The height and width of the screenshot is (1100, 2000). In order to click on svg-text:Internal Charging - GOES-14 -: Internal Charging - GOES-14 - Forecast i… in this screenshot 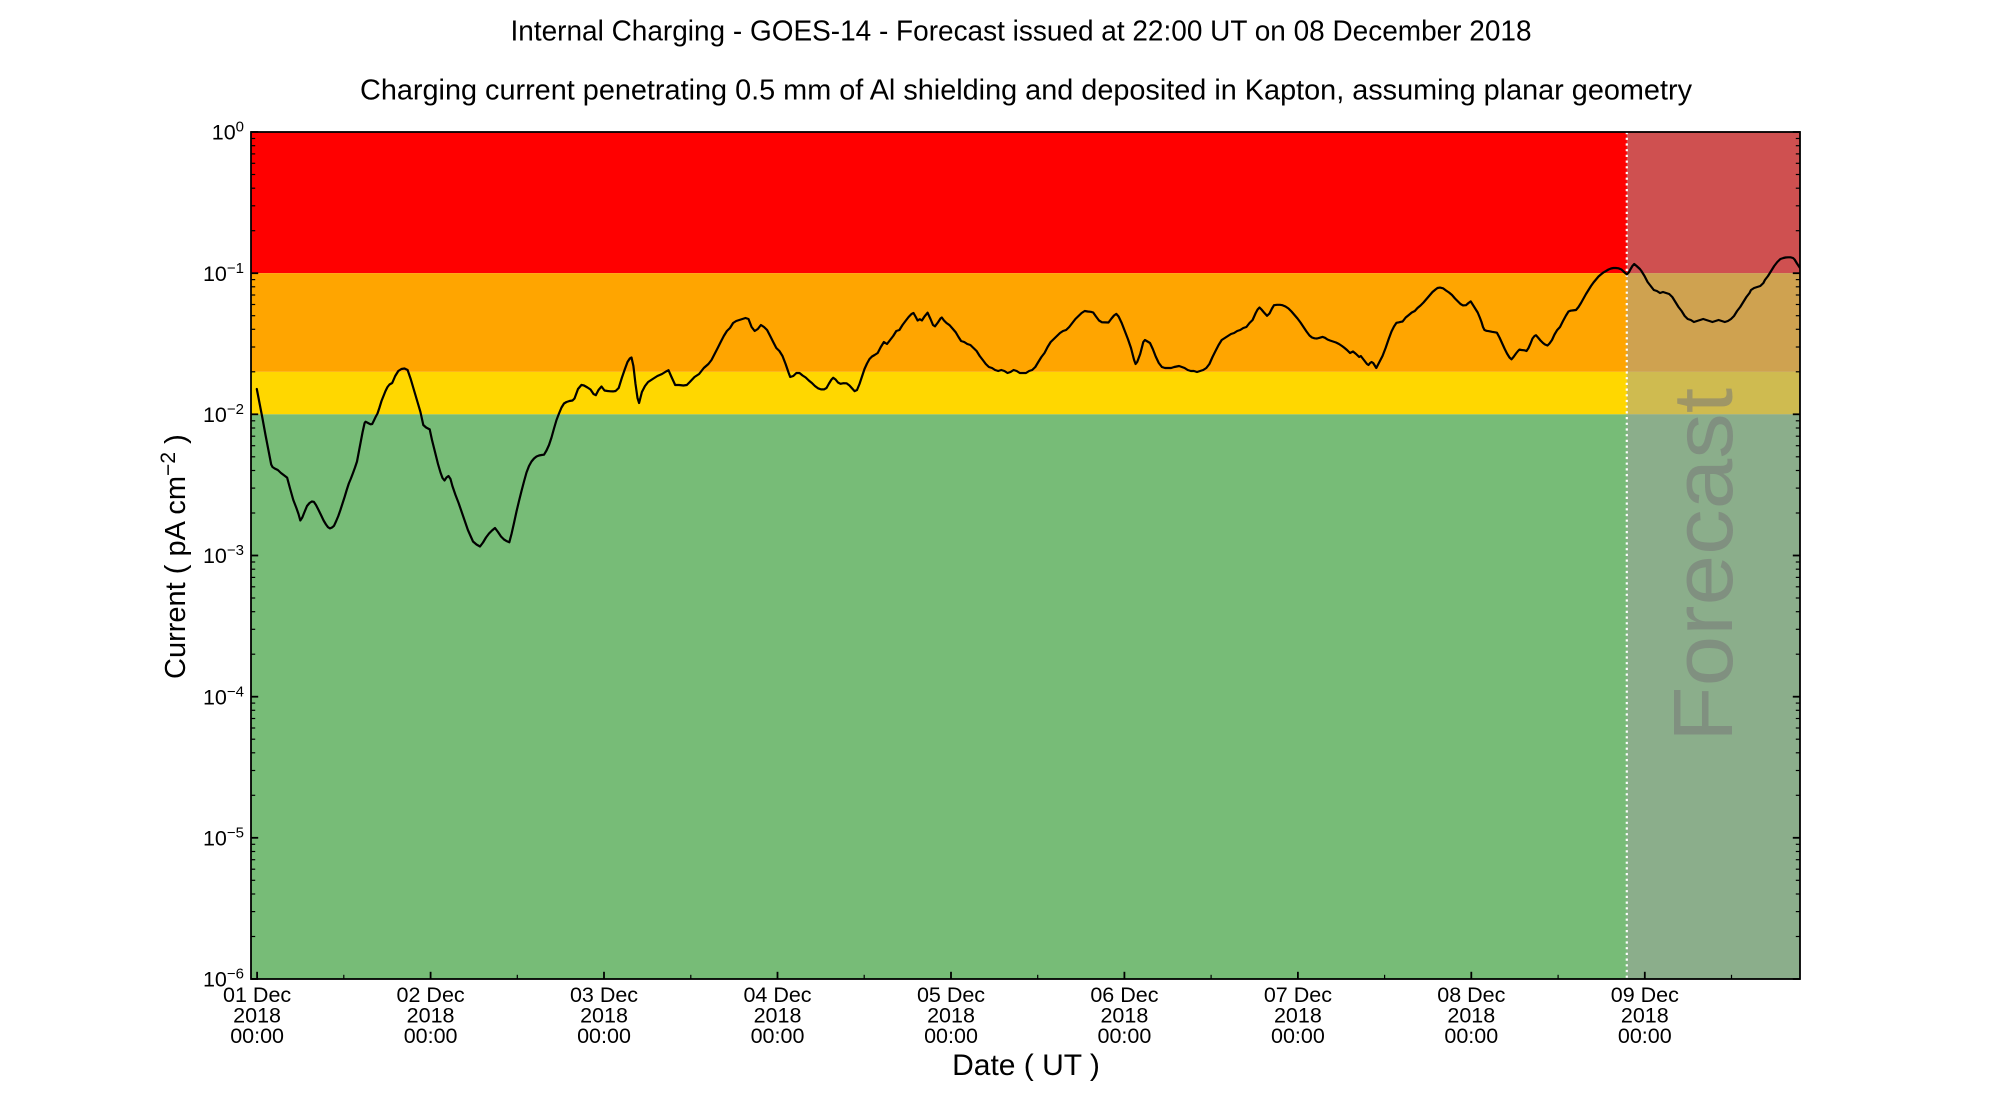, I will do `click(1021, 32)`.